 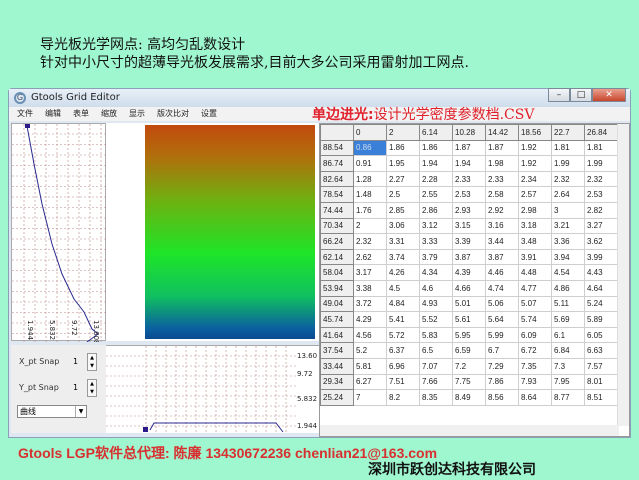 I want to click on table-cell: 6.7, so click(x=502, y=350).